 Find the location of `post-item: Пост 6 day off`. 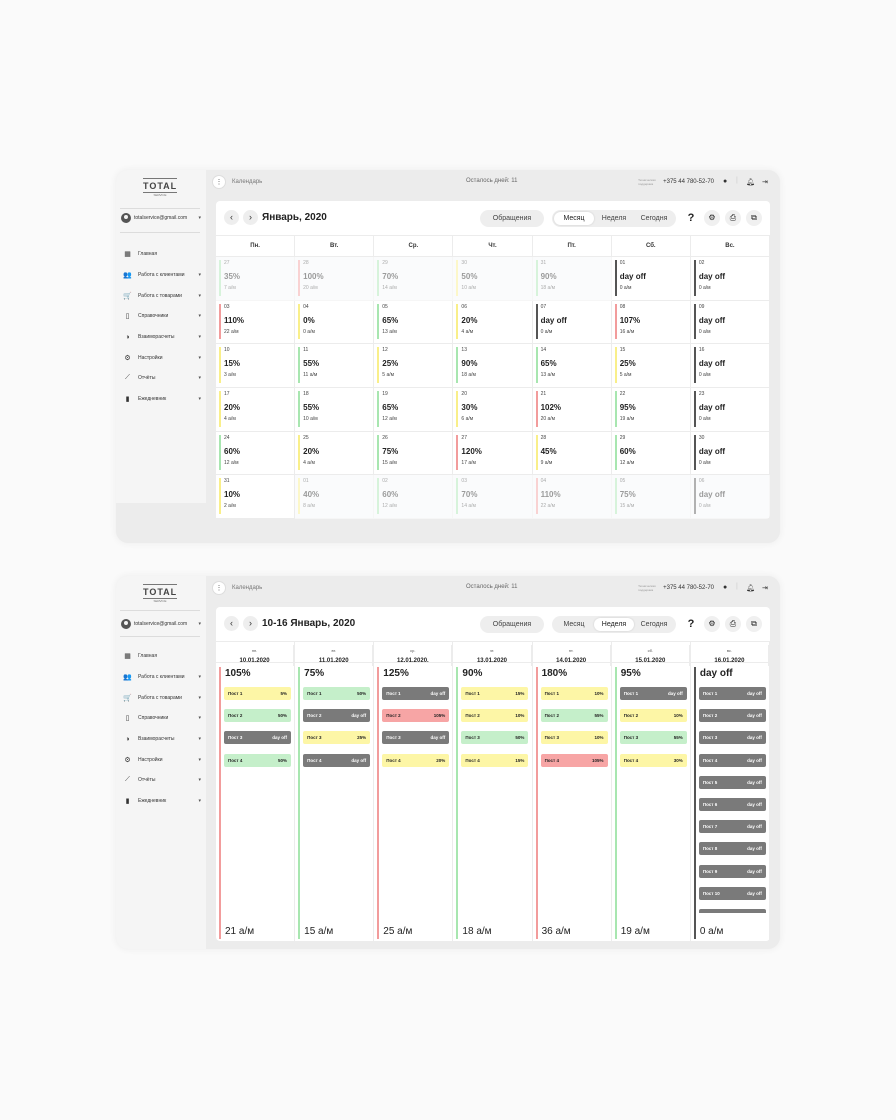

post-item: Пост 6 day off is located at coordinates (732, 804).